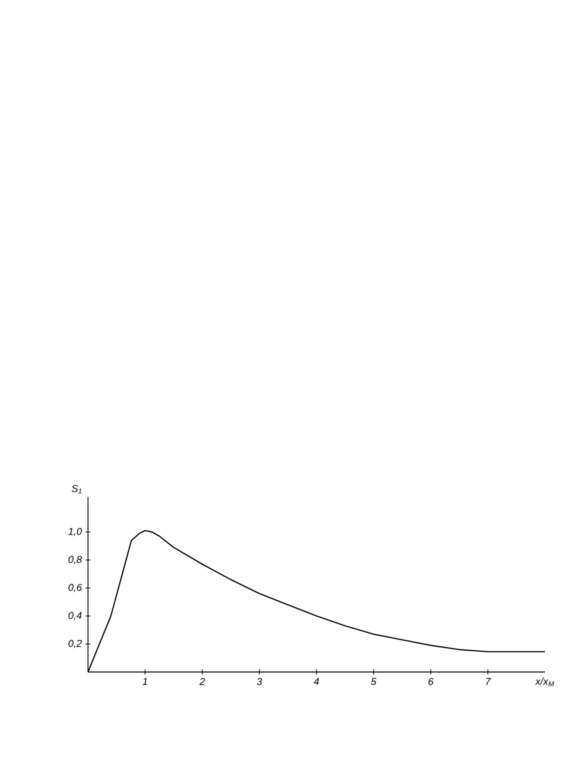 This screenshot has height=763, width=578. Describe the element at coordinates (75, 560) in the screenshot. I see `y-tick-label: 0,8` at that location.